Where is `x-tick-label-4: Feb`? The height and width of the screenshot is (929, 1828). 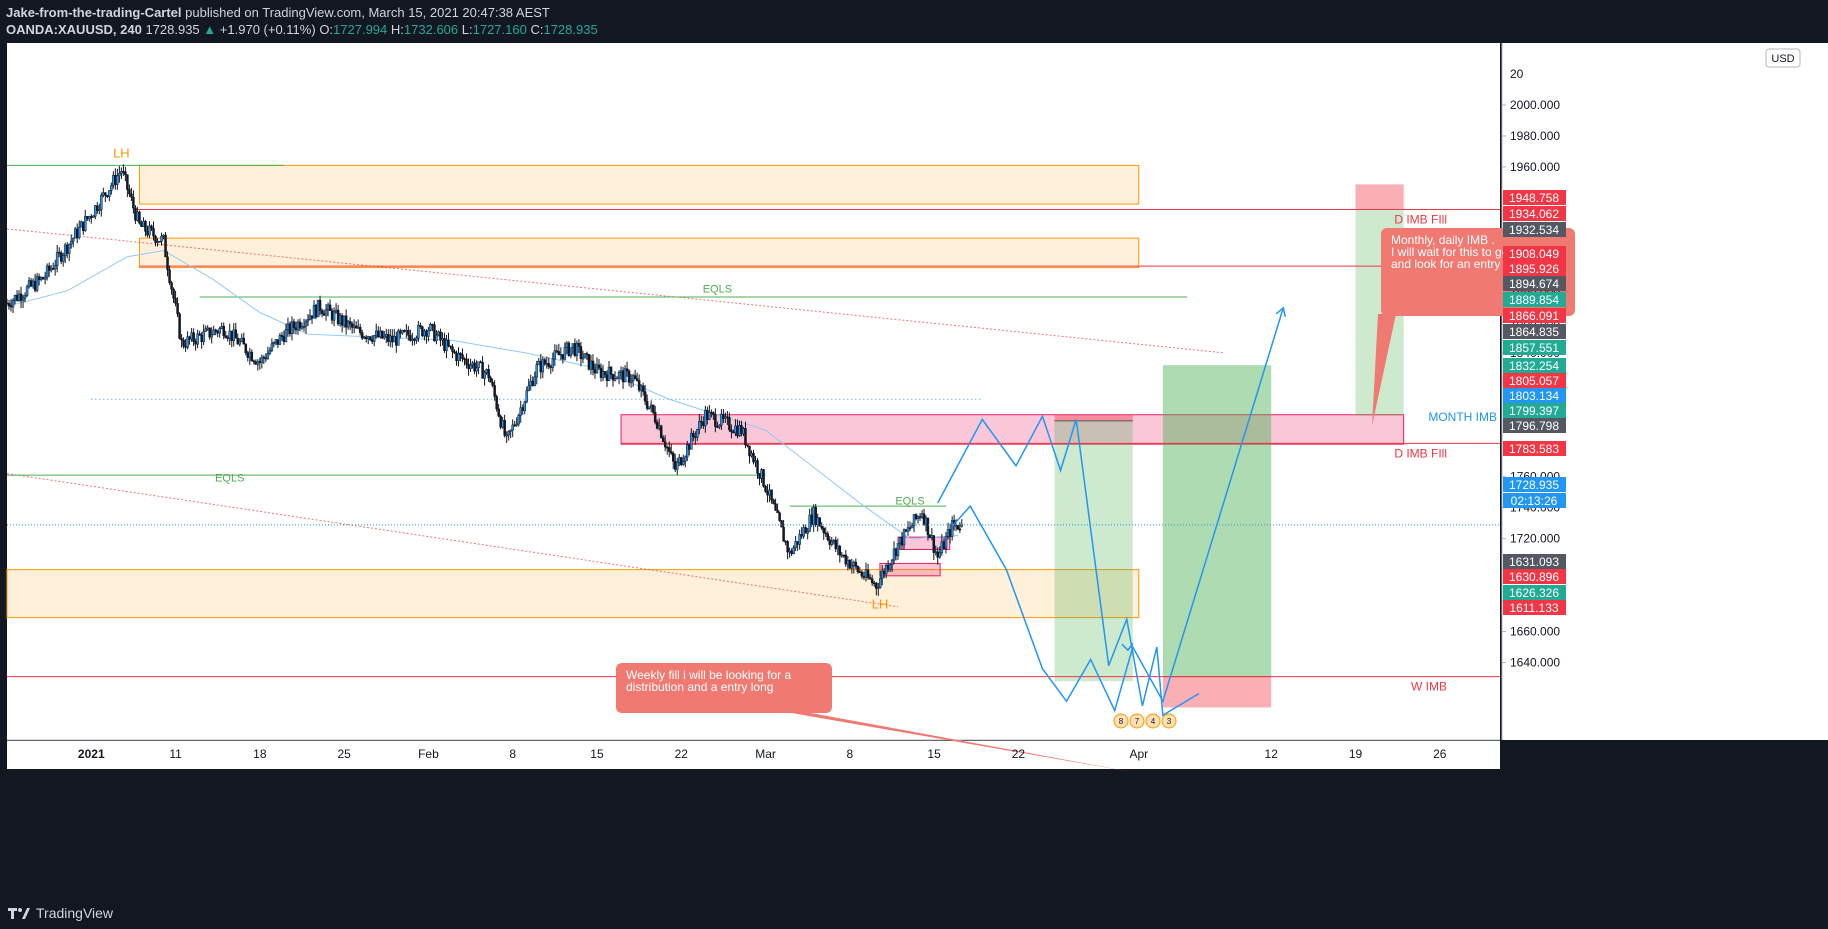 x-tick-label-4: Feb is located at coordinates (428, 754).